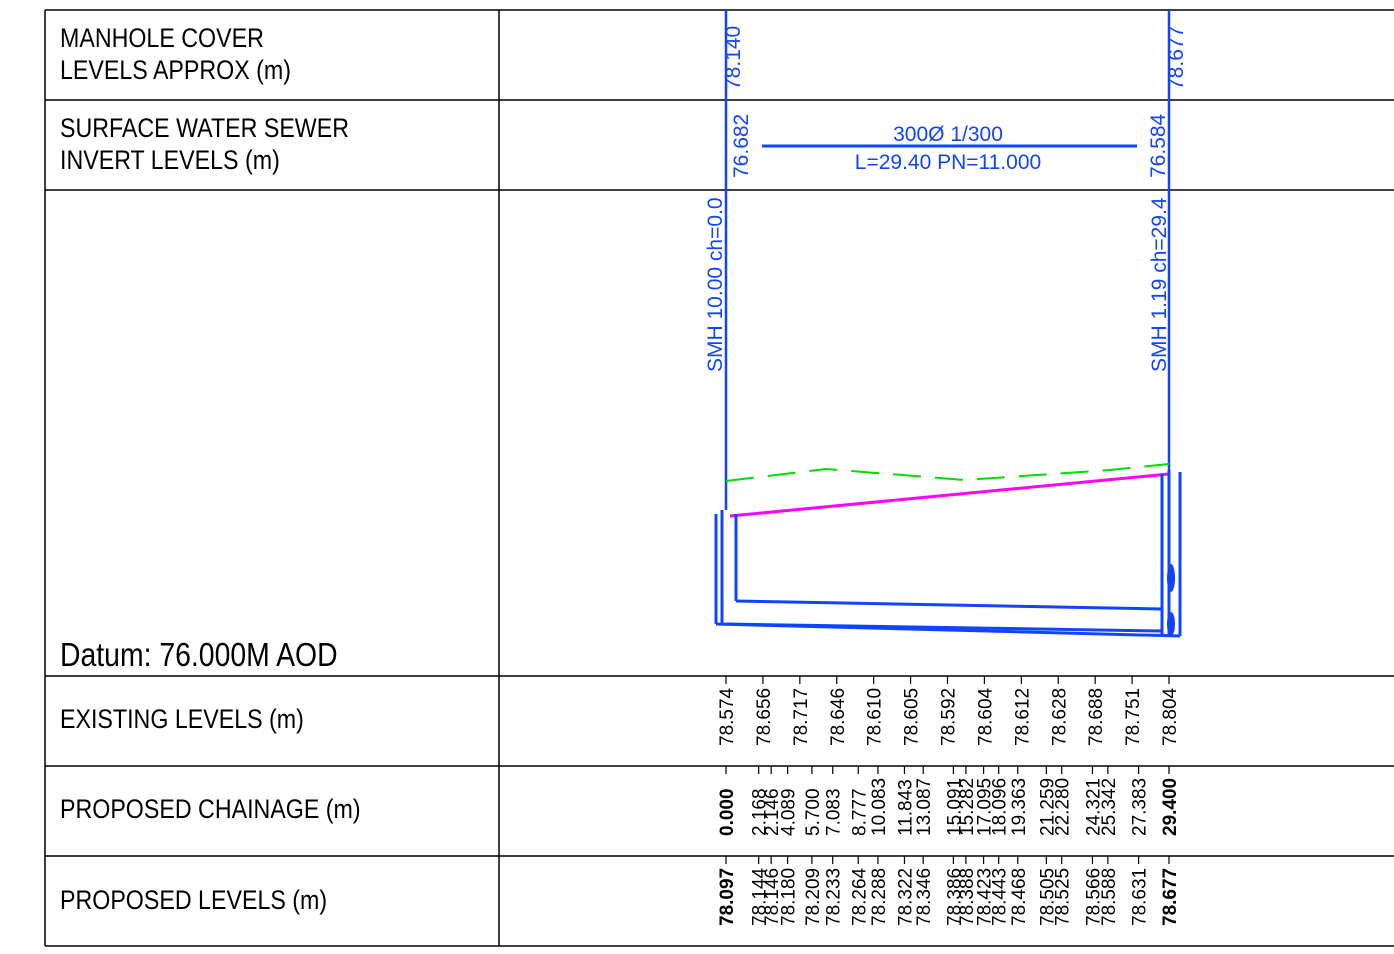 This screenshot has height=954, width=1394. What do you see at coordinates (1140, 807) in the screenshot?
I see `chainage-value: 27.383` at bounding box center [1140, 807].